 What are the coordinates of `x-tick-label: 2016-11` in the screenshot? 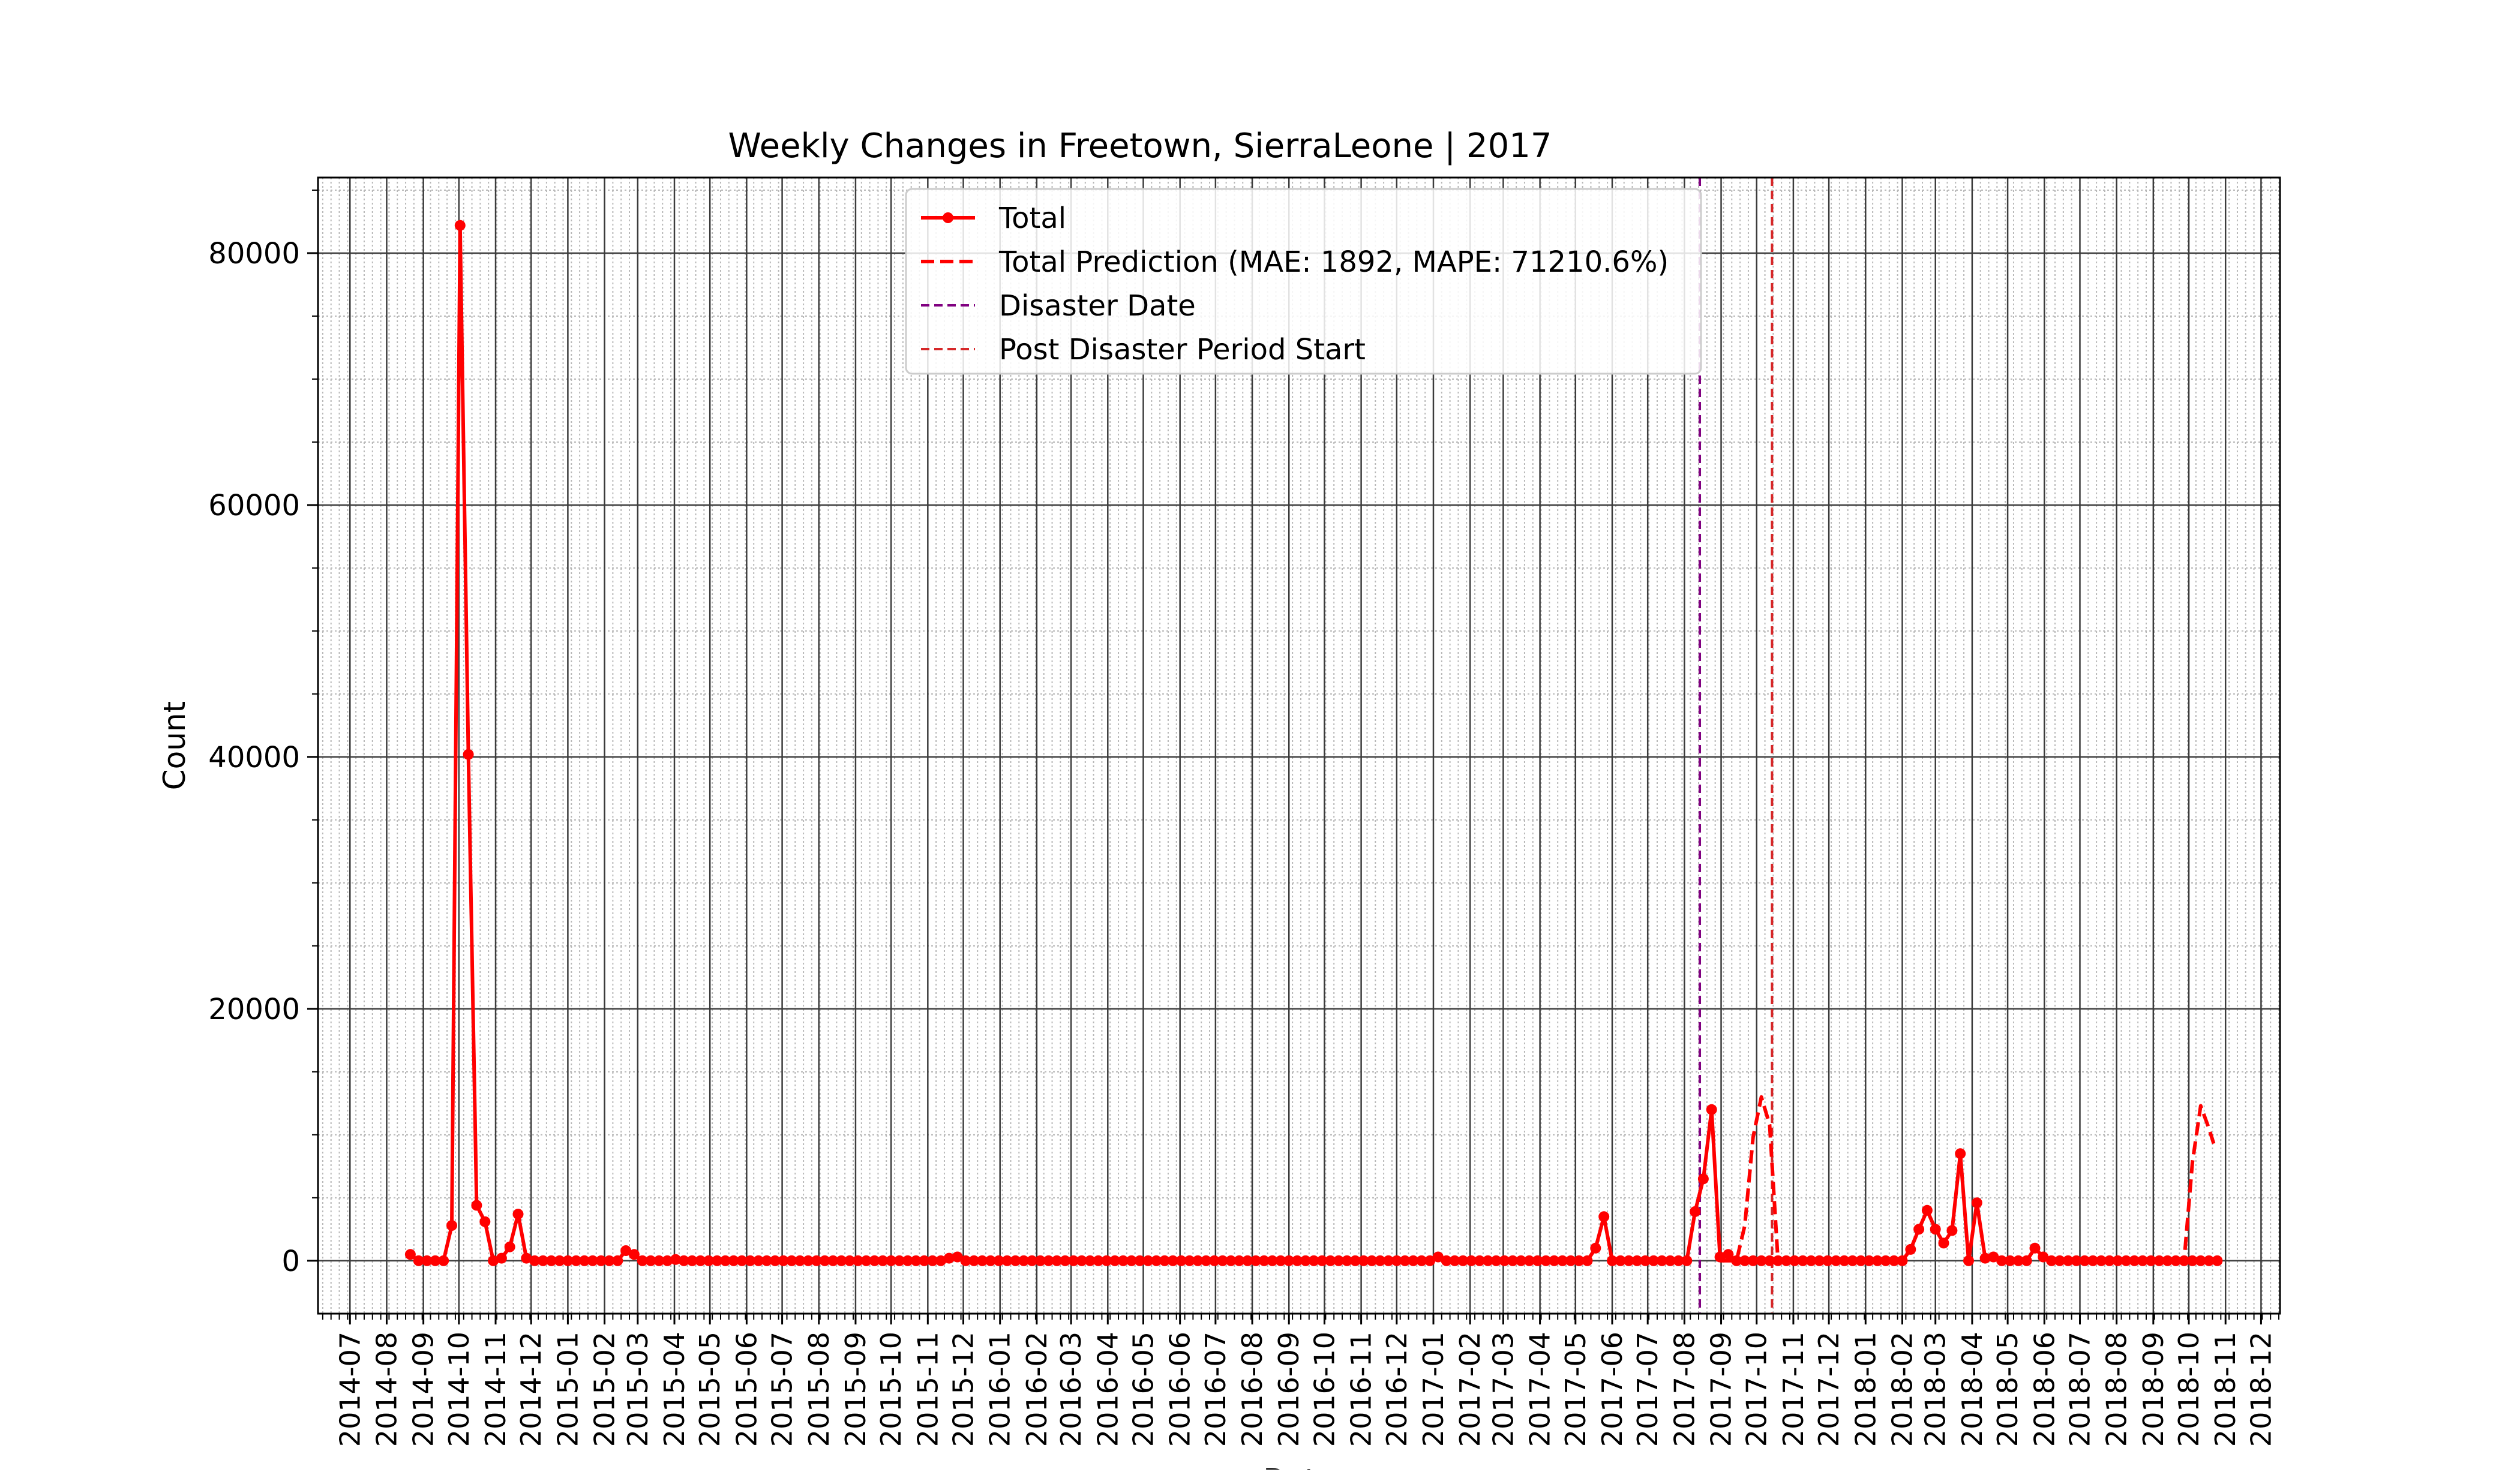 It's located at (1362, 1390).